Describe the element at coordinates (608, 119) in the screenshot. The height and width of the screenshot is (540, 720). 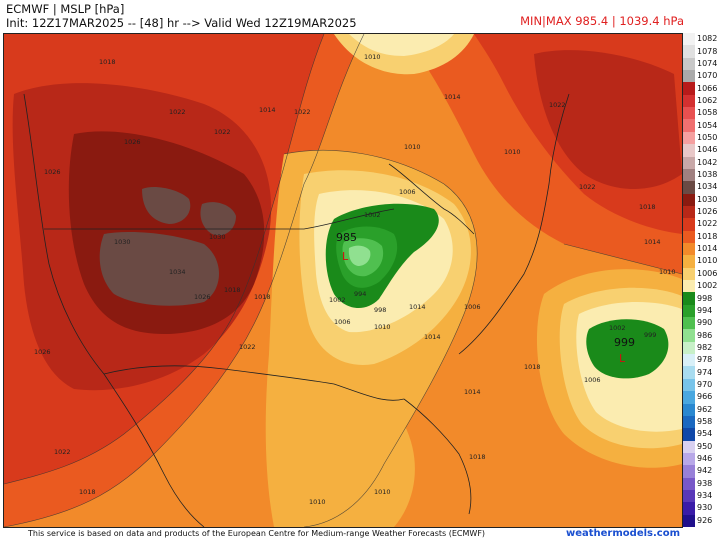
I see `isobar-region-1026-northeast` at that location.